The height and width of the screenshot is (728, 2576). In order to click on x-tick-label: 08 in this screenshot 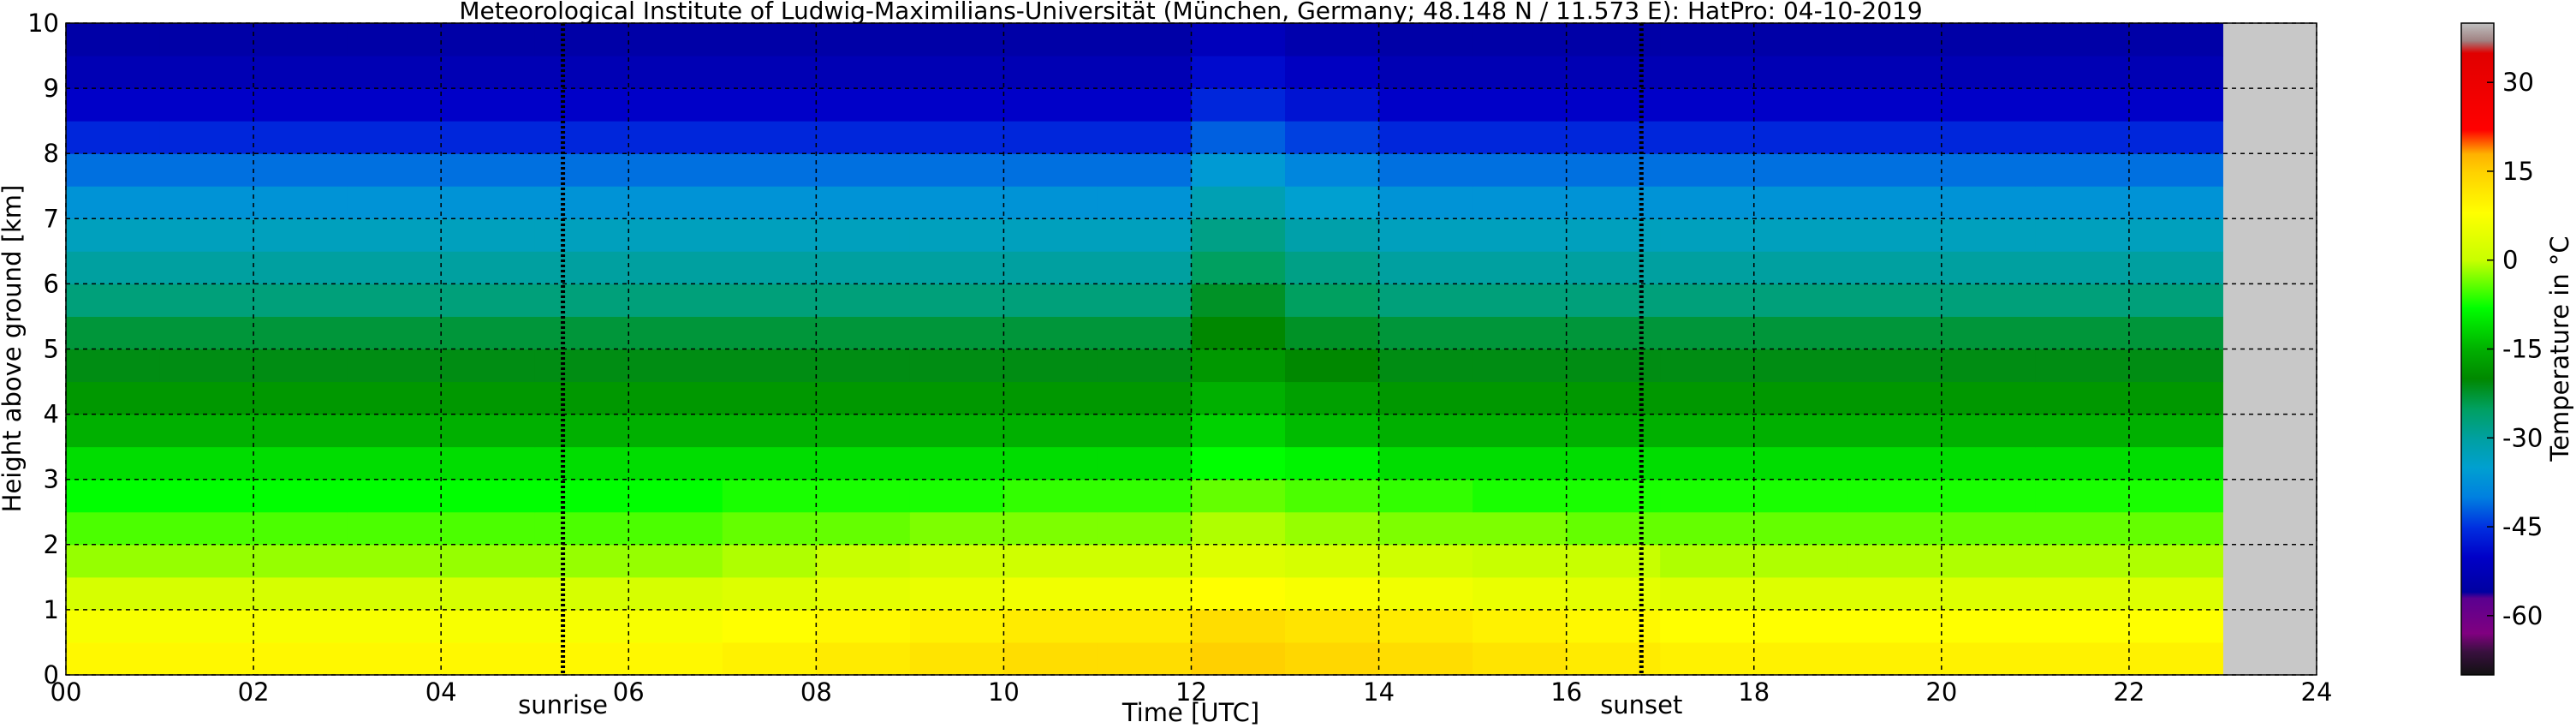, I will do `click(816, 692)`.